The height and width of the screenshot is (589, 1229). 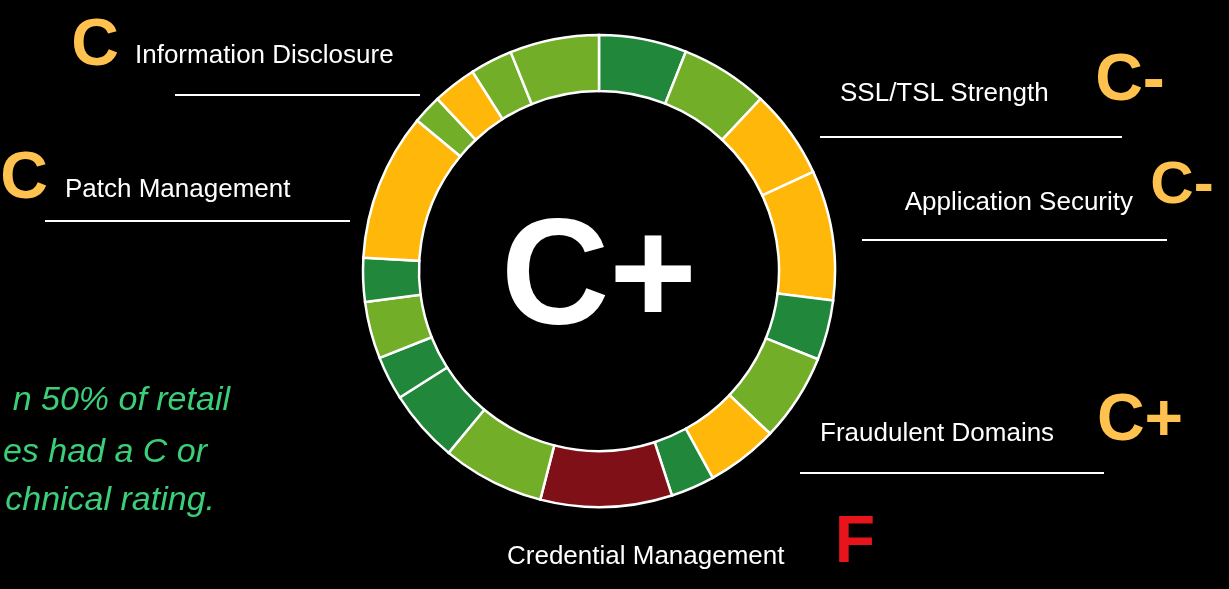 I want to click on text: SSL/TSL Strength, so click(x=944, y=92).